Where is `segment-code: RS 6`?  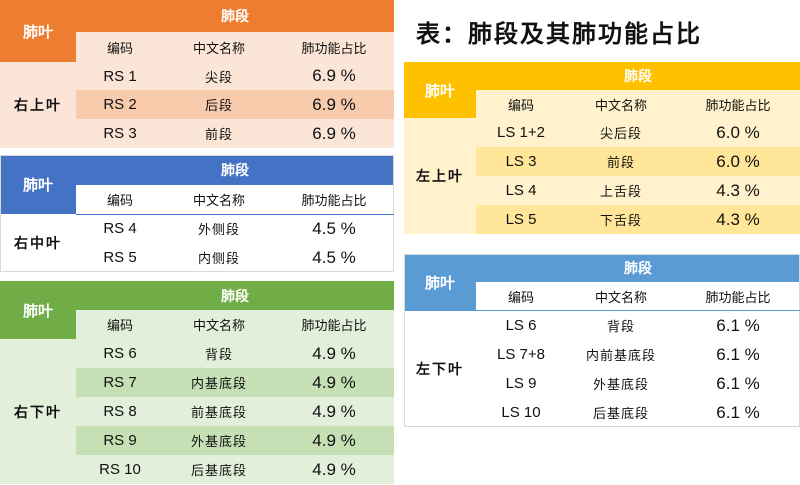 segment-code: RS 6 is located at coordinates (120, 353).